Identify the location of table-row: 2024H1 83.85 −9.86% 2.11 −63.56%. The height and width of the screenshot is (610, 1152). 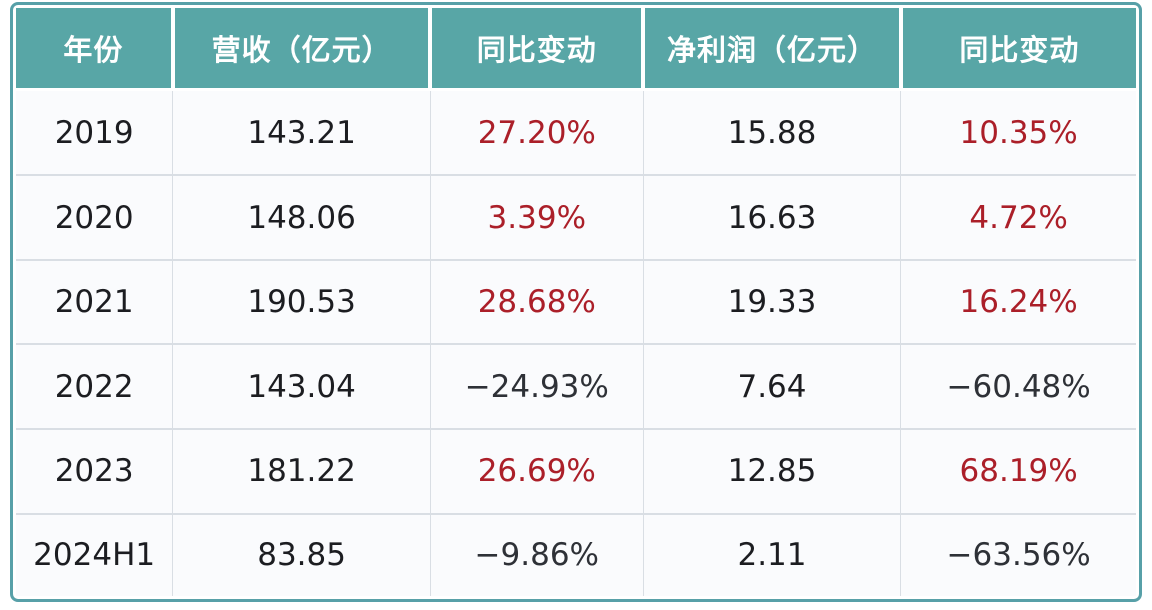
(576, 554).